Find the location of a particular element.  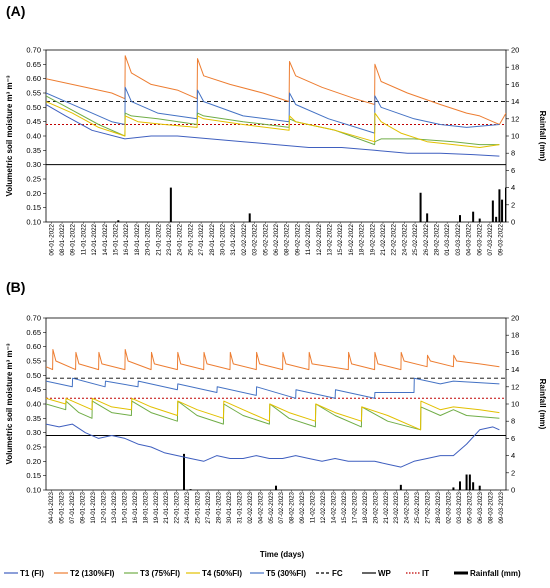

panel-label: (B) is located at coordinates (15, 287).